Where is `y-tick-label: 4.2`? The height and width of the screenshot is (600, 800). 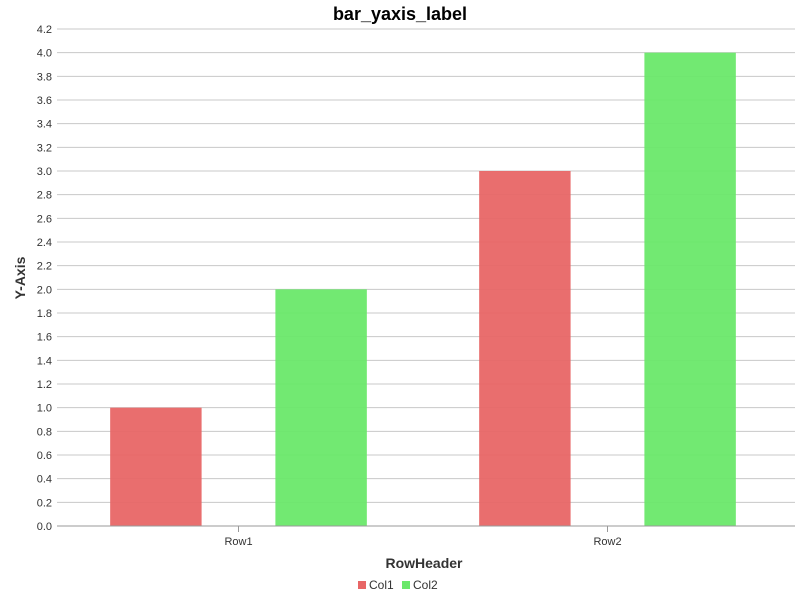
y-tick-label: 4.2 is located at coordinates (44, 30).